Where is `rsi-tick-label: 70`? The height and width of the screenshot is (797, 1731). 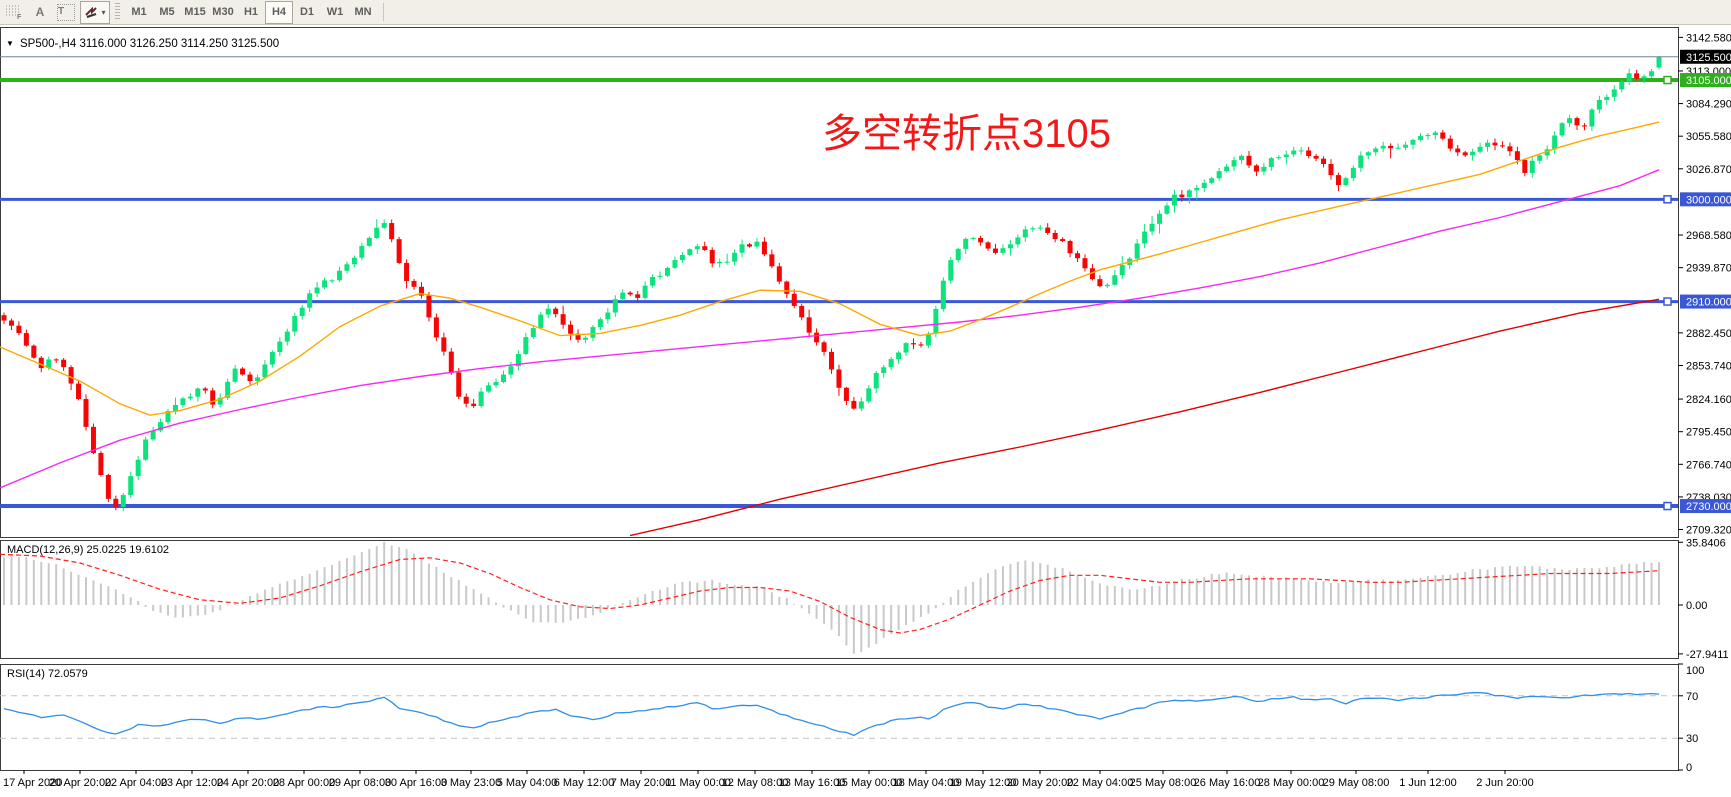 rsi-tick-label: 70 is located at coordinates (1692, 697).